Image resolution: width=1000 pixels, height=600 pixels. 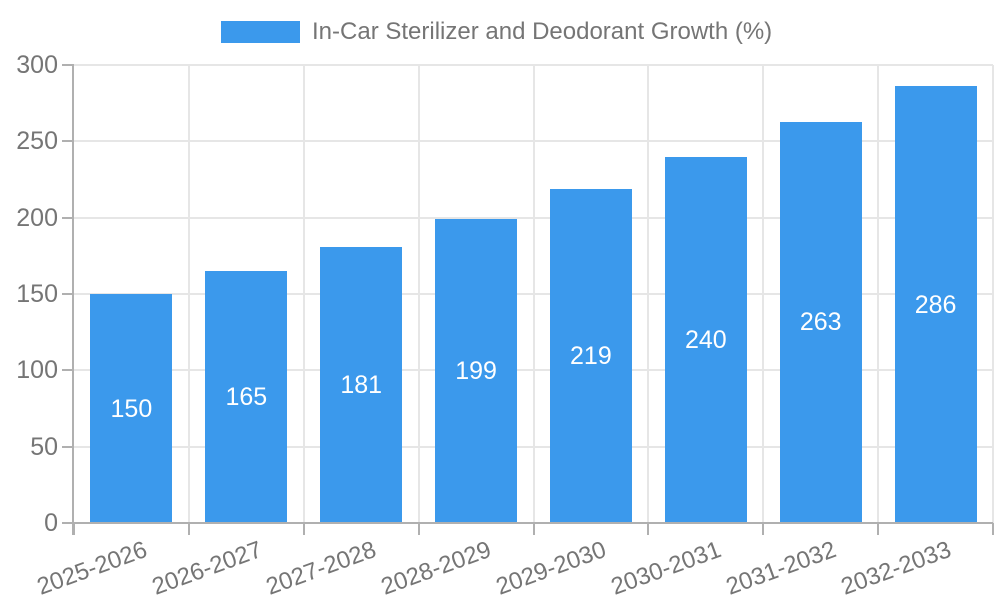 I want to click on legend-swatch-icon, so click(x=260, y=32).